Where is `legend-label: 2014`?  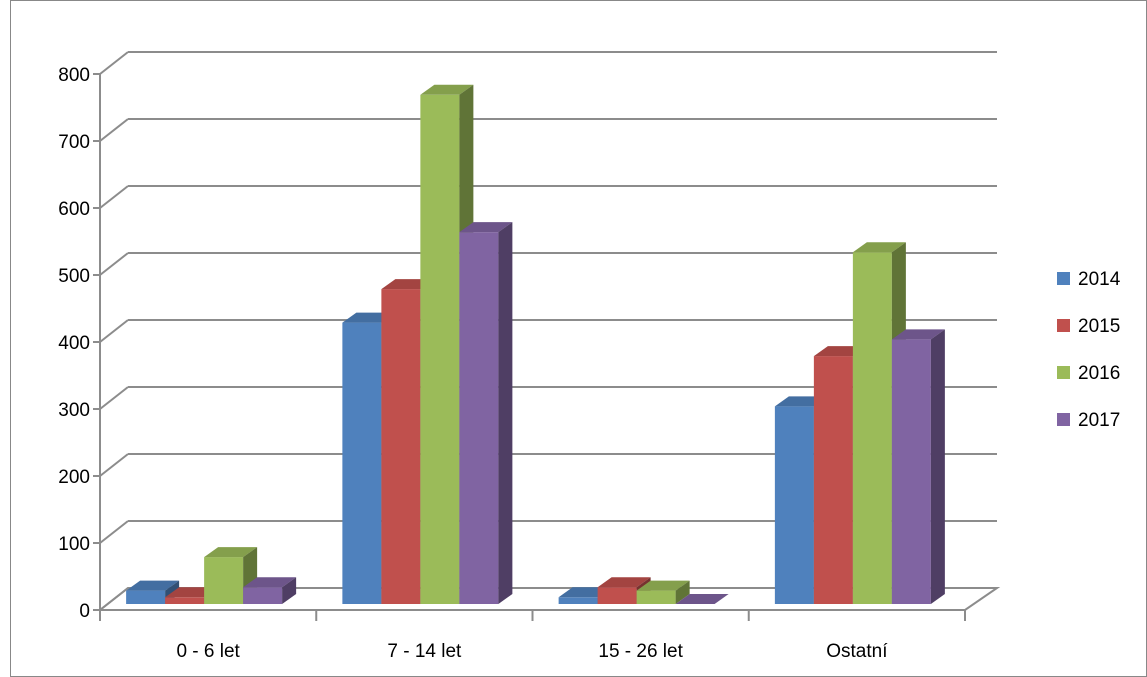 legend-label: 2014 is located at coordinates (1099, 279).